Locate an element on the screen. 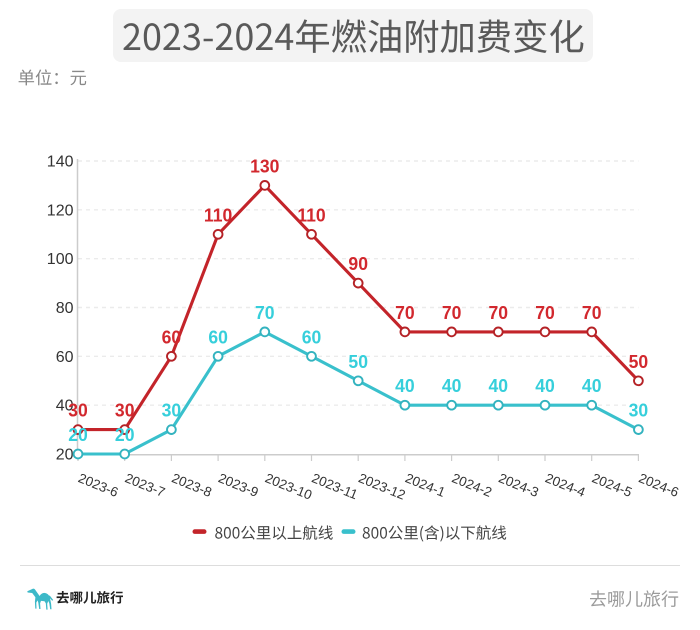 This screenshot has width=700, height=630. svg-text: 80 is located at coordinates (65, 308).